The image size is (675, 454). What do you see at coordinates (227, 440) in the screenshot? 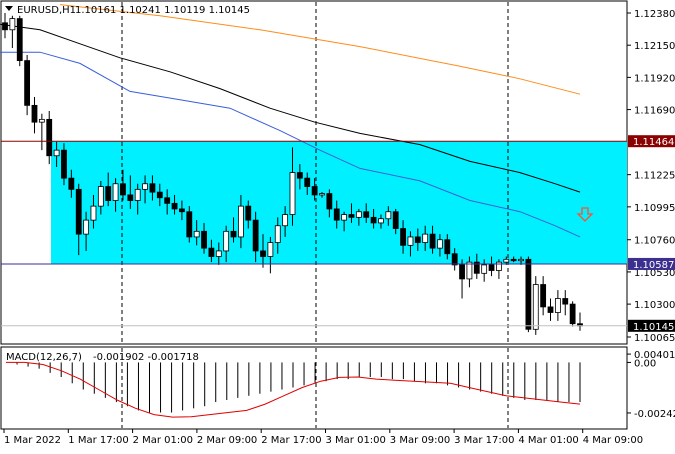
I see `time-tick-label: 2 Mar 09:00` at bounding box center [227, 440].